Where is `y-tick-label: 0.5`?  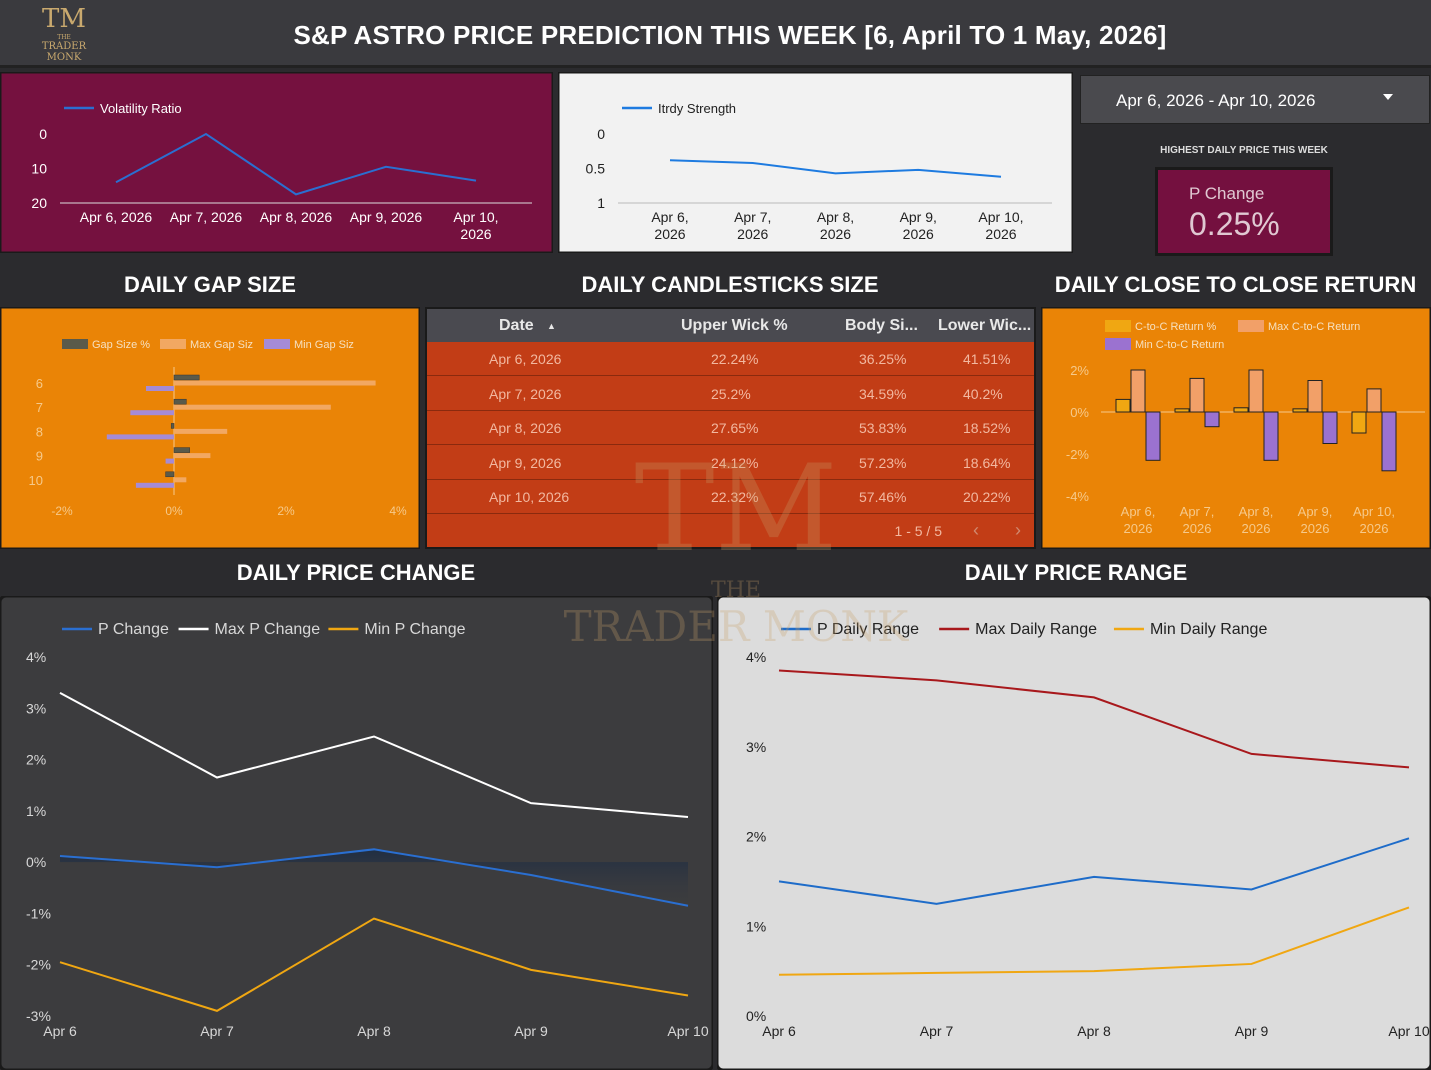 y-tick-label: 0.5 is located at coordinates (596, 169).